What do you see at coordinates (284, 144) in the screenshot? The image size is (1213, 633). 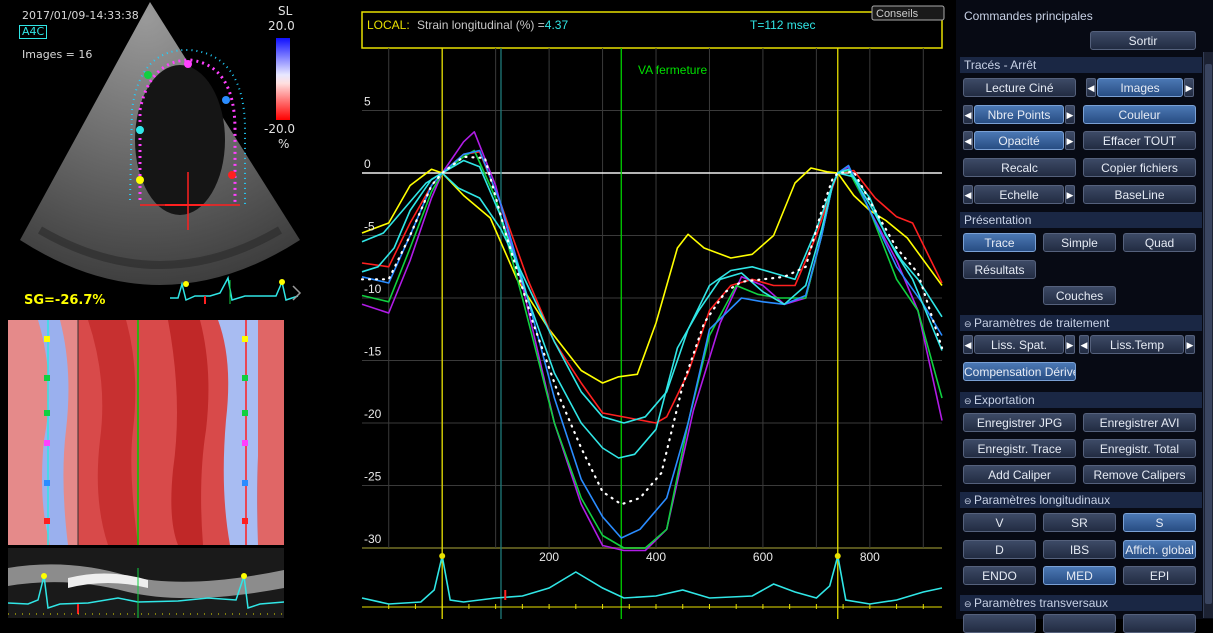 I see `scale-unit: %` at bounding box center [284, 144].